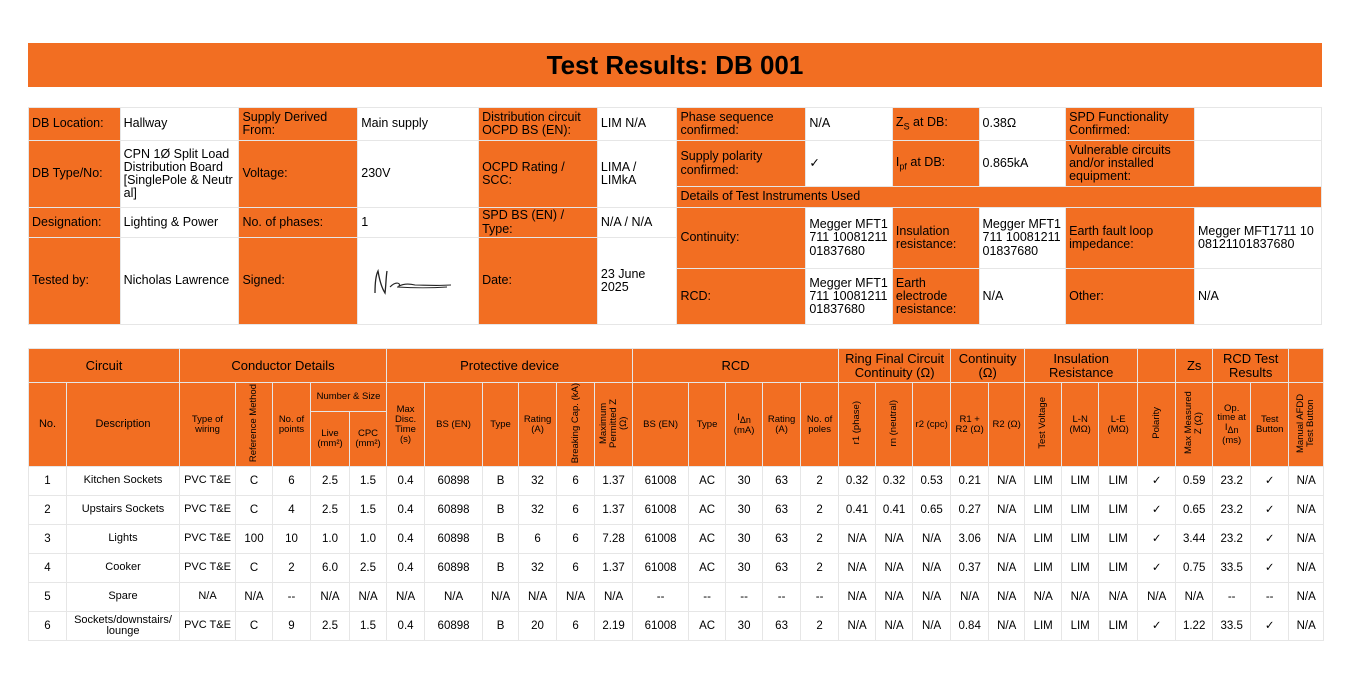  What do you see at coordinates (538, 510) in the screenshot?
I see `cell-rating: 32` at bounding box center [538, 510].